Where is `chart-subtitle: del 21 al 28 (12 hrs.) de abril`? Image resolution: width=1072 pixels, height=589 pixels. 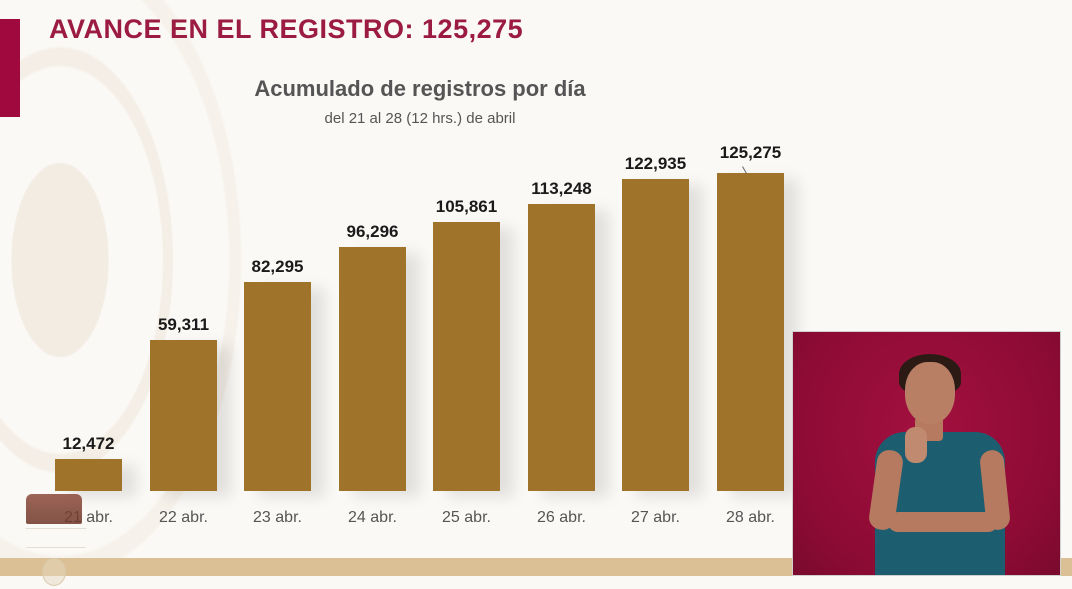 chart-subtitle: del 21 al 28 (12 hrs.) de abril is located at coordinates (420, 118).